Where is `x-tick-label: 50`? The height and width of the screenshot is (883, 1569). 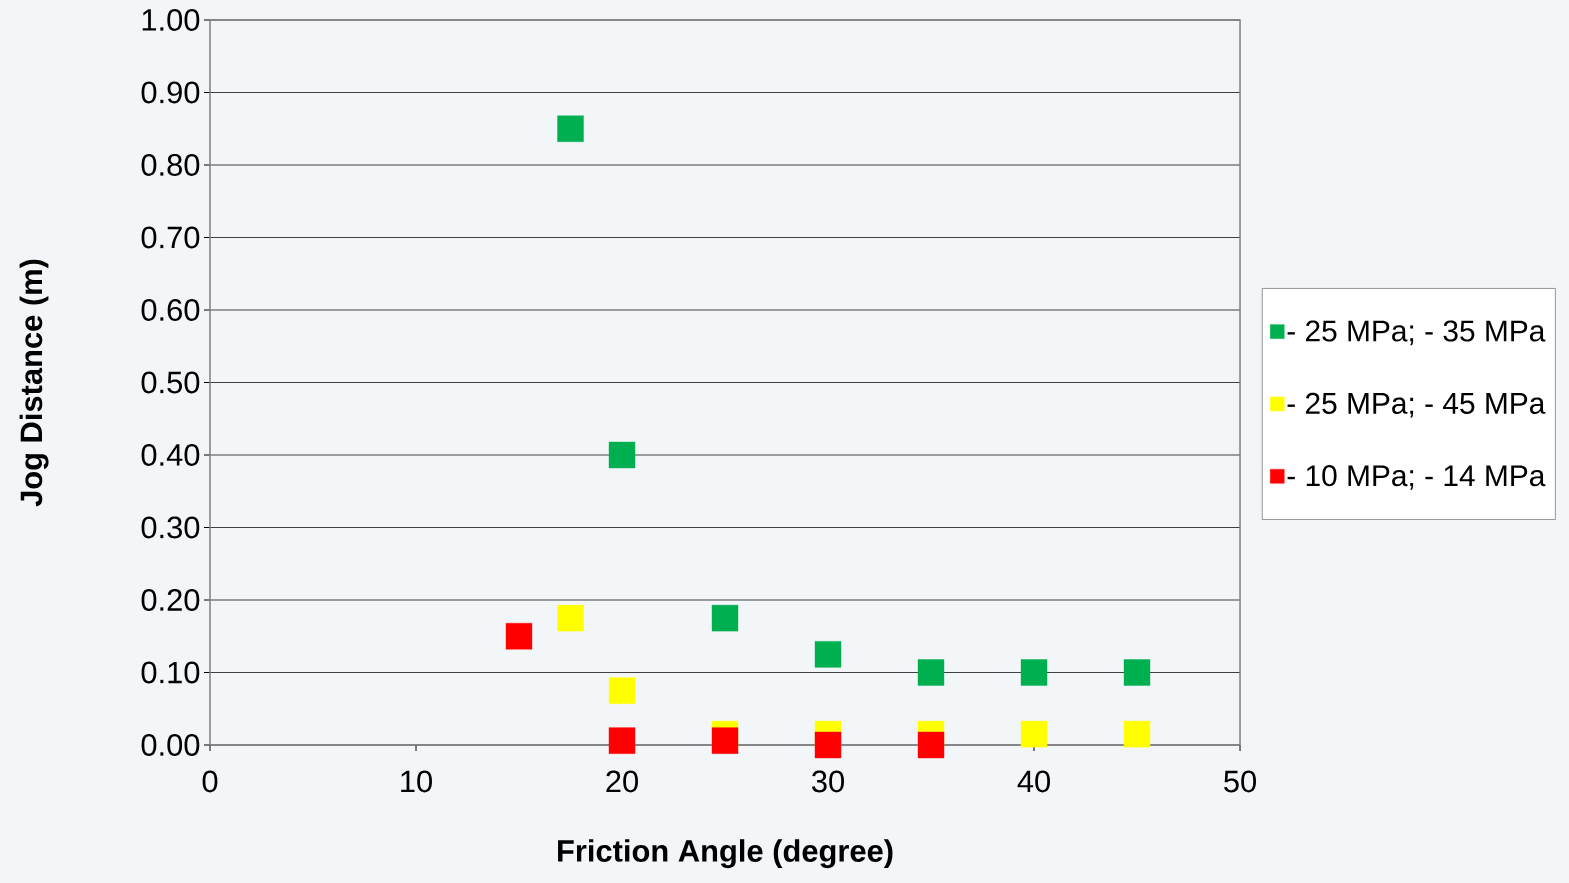 x-tick-label: 50 is located at coordinates (1240, 781).